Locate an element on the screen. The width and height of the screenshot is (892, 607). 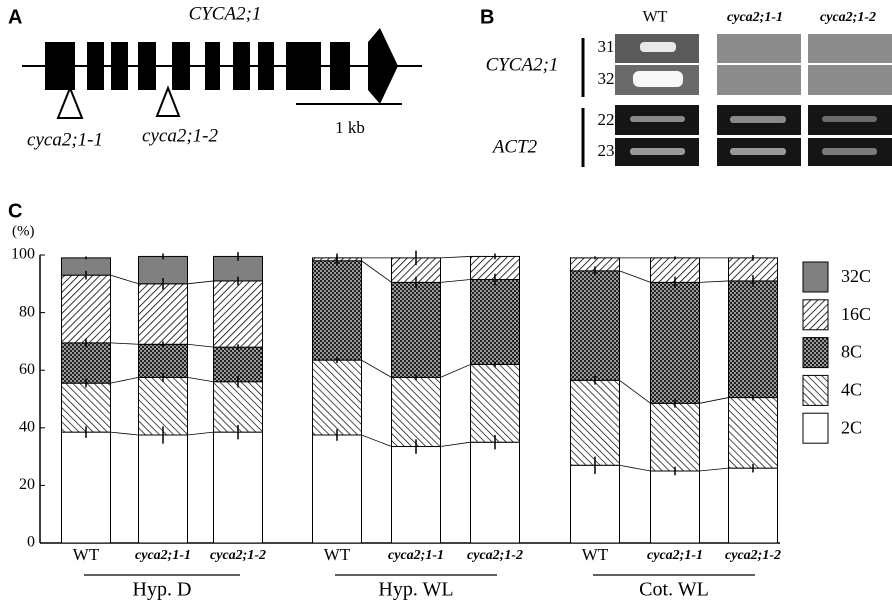
y-tick-label: 40 is located at coordinates (27, 426).